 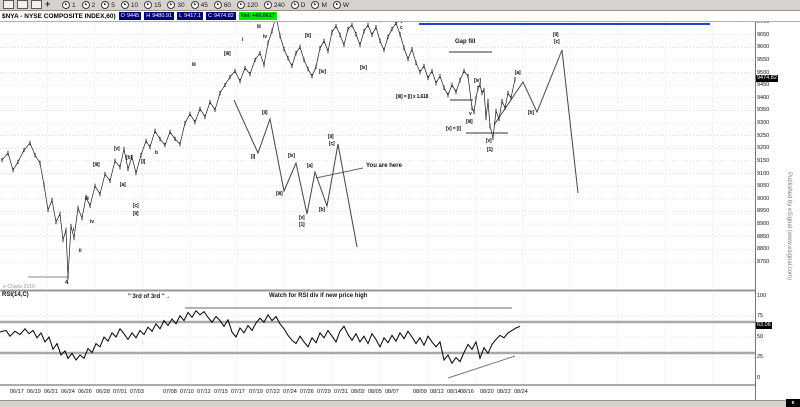 What do you see at coordinates (8, 4) in the screenshot?
I see `tile-windows-icon` at bounding box center [8, 4].